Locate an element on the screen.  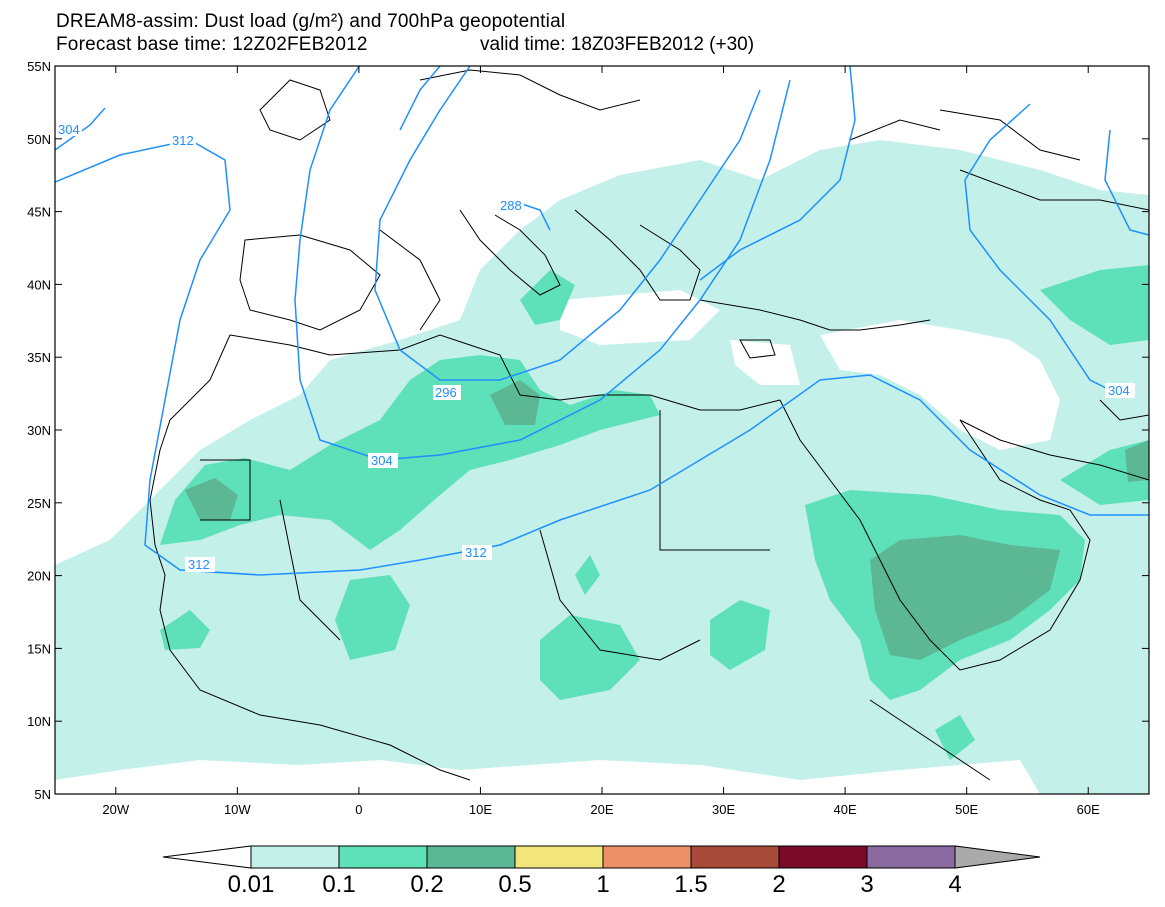
contour-label-312-a: 312 is located at coordinates (183, 140).